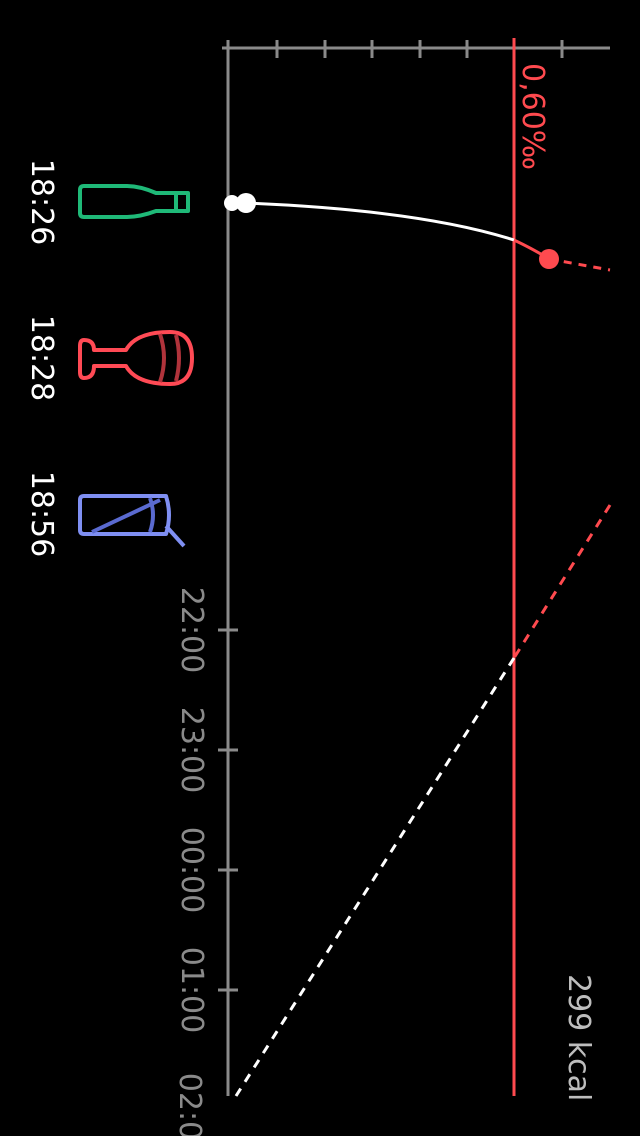 Image resolution: width=640 pixels, height=1136 pixels. I want to click on bac-curve, so click(371, 221).